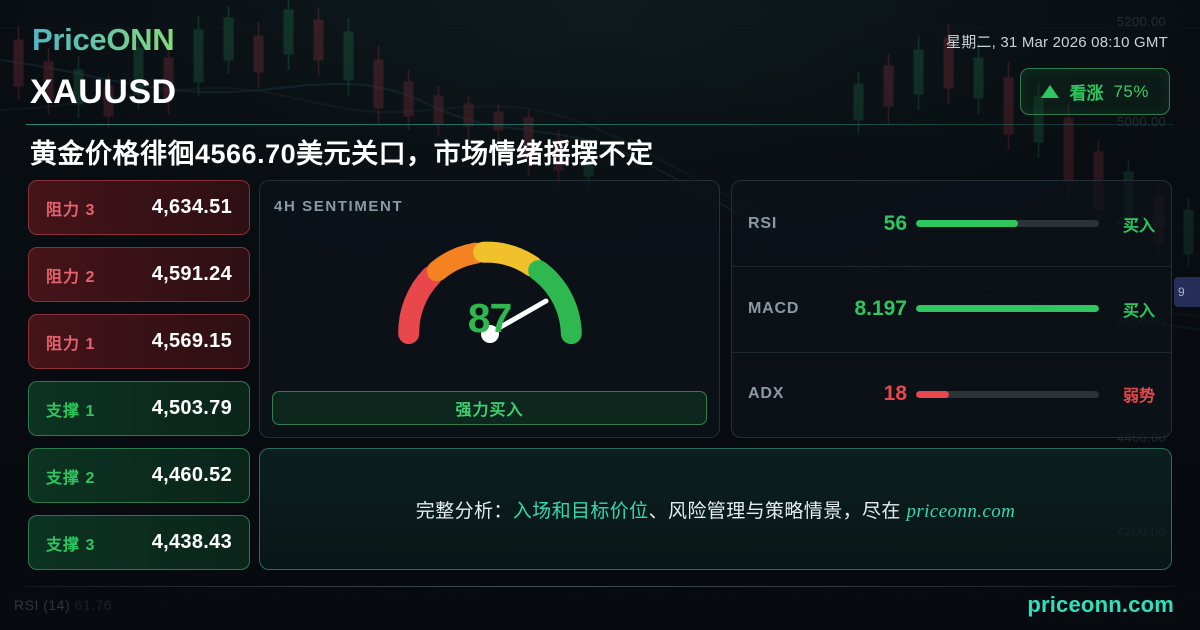 The width and height of the screenshot is (1200, 630). I want to click on cta-text: 完整分析：入场和目标价位、风险管理与策略情景，尽在 priceonn.com, so click(715, 509).